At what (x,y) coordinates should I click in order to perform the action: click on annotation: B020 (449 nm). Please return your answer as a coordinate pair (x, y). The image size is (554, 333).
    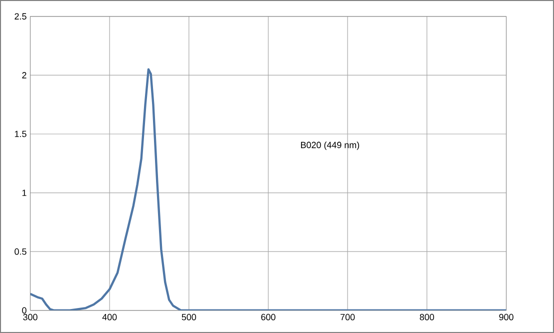
    Looking at the image, I should click on (330, 146).